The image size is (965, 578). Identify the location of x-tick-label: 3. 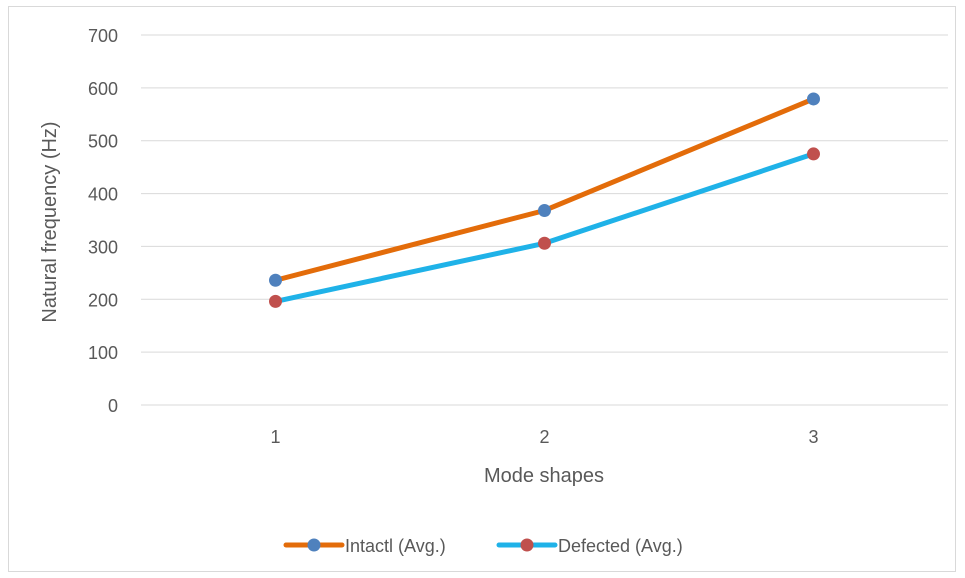
(813, 437).